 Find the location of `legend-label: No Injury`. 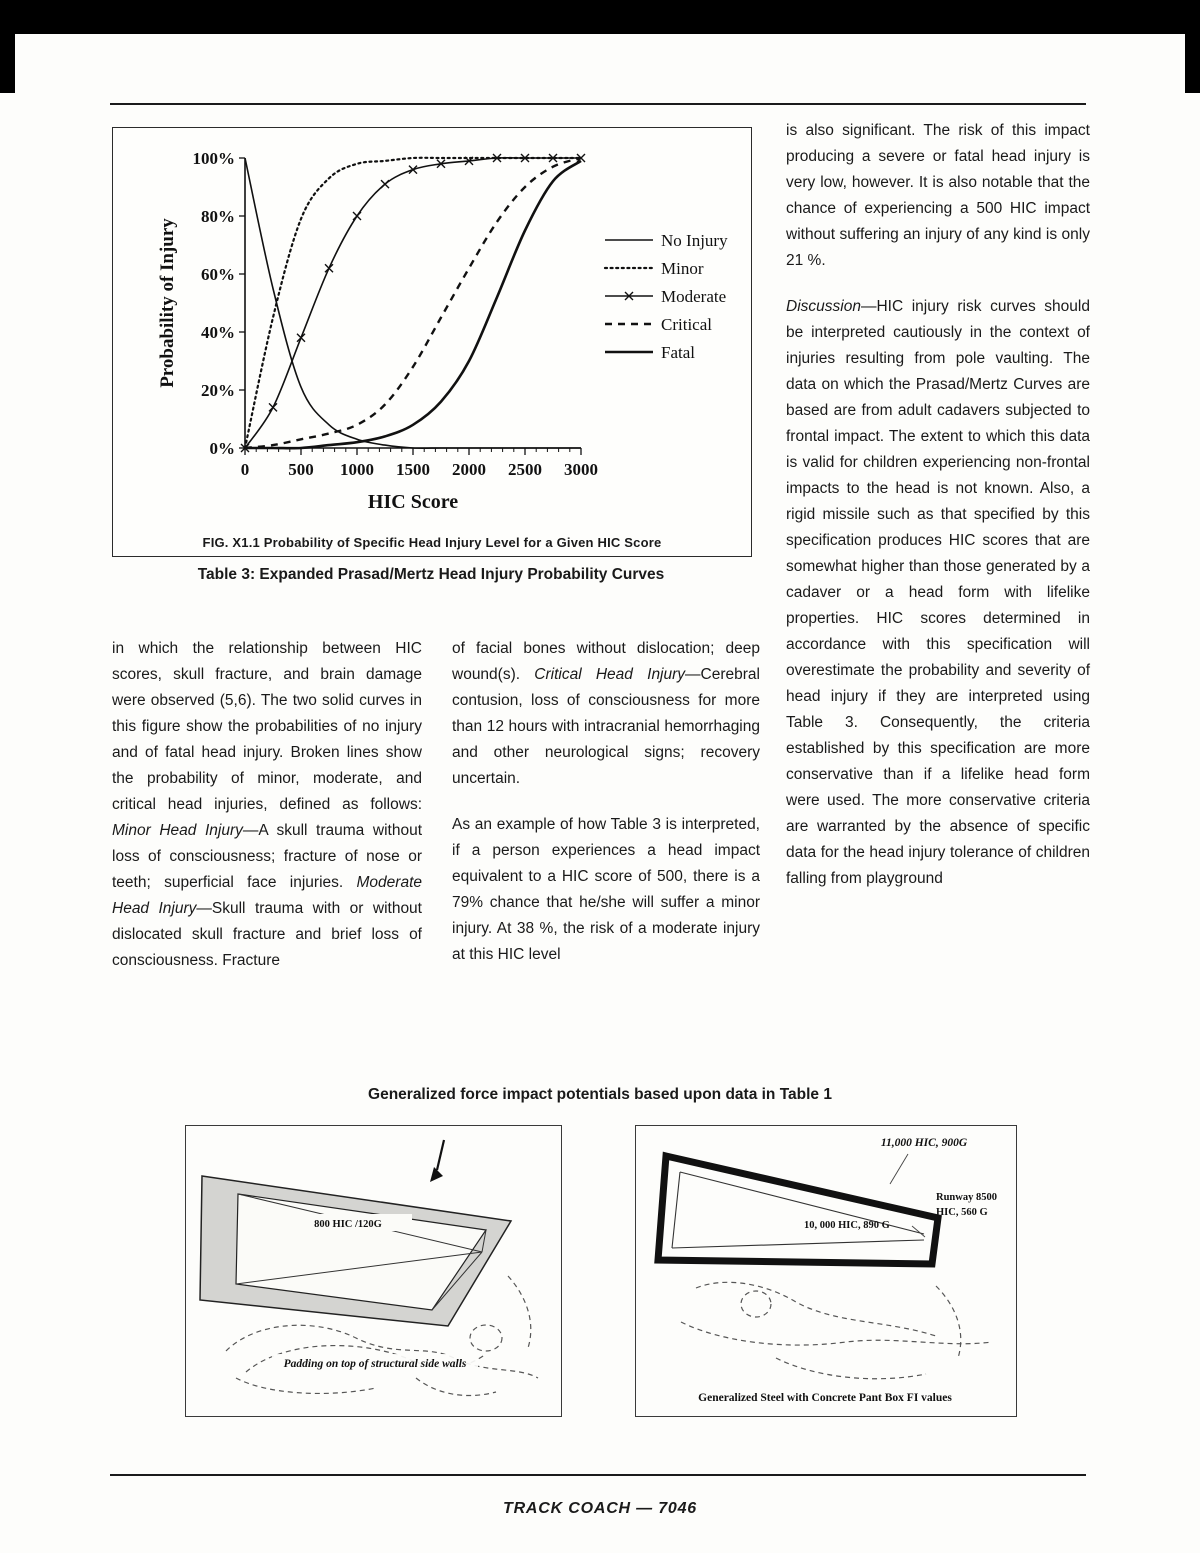

legend-label: No Injury is located at coordinates (694, 240).